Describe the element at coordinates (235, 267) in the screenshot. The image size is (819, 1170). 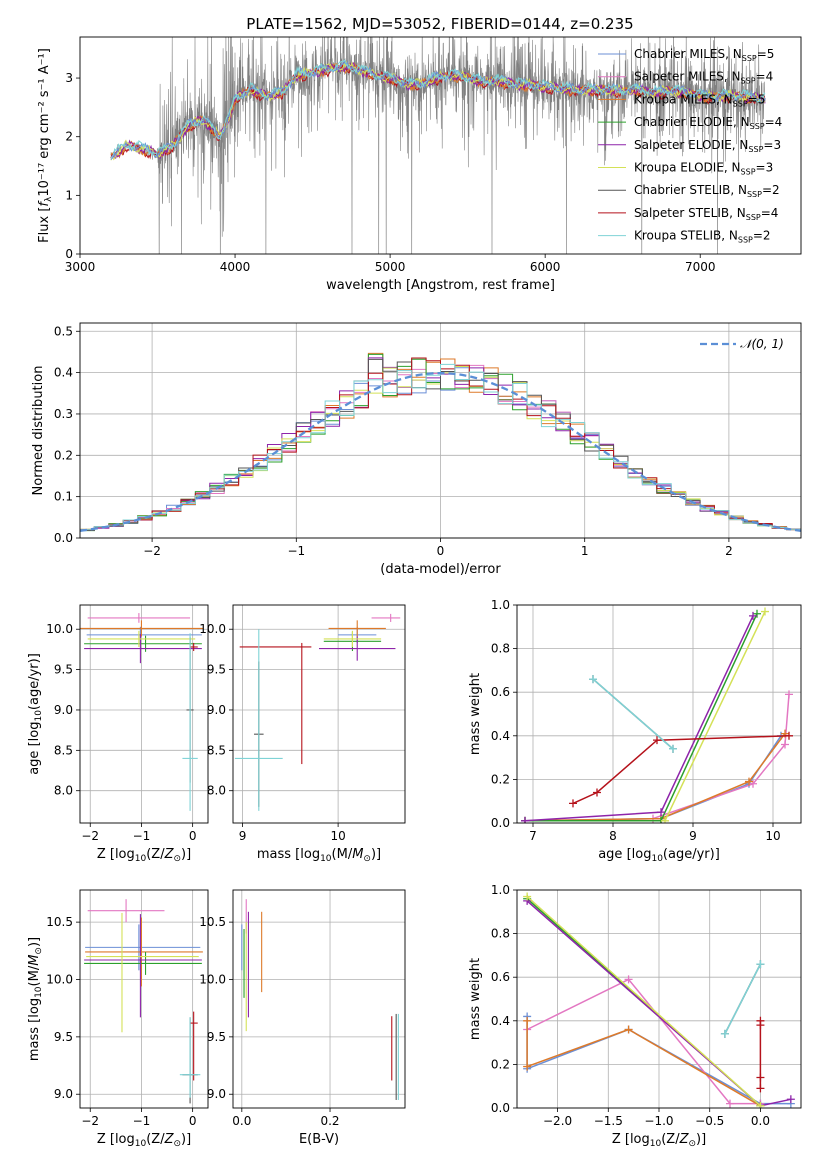
I see `spectrum-xtick-label: 4000` at that location.